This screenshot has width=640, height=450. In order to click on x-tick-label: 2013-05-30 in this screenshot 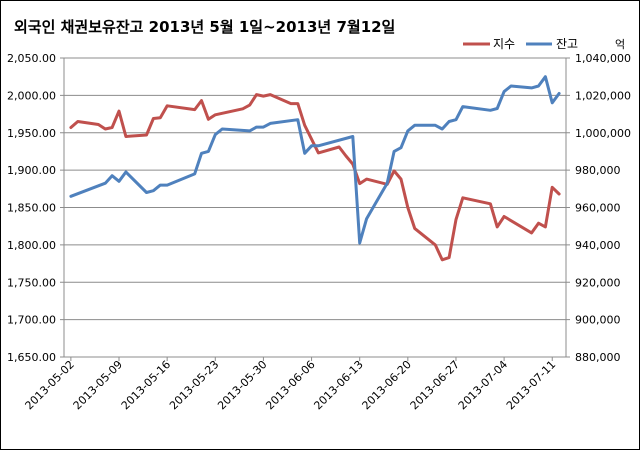, I will do `click(242, 385)`.